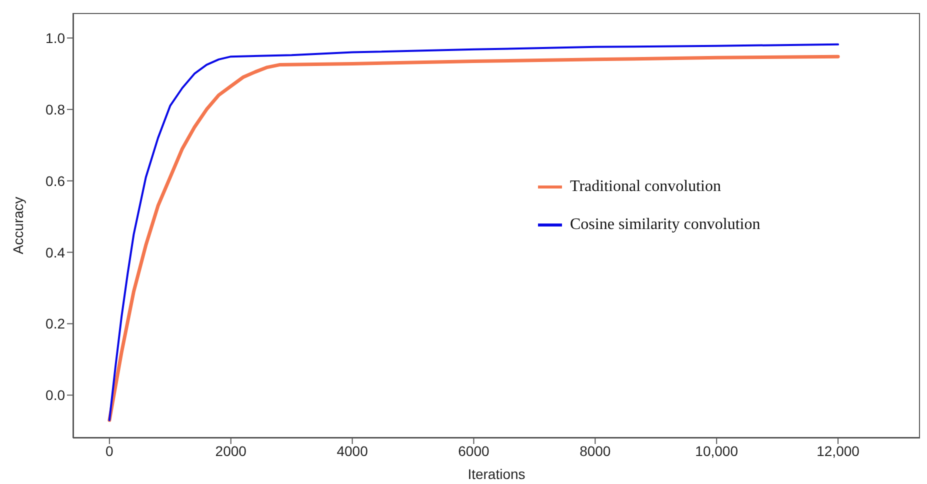 The image size is (927, 484). I want to click on y-axis-title: Accuracy, so click(18, 225).